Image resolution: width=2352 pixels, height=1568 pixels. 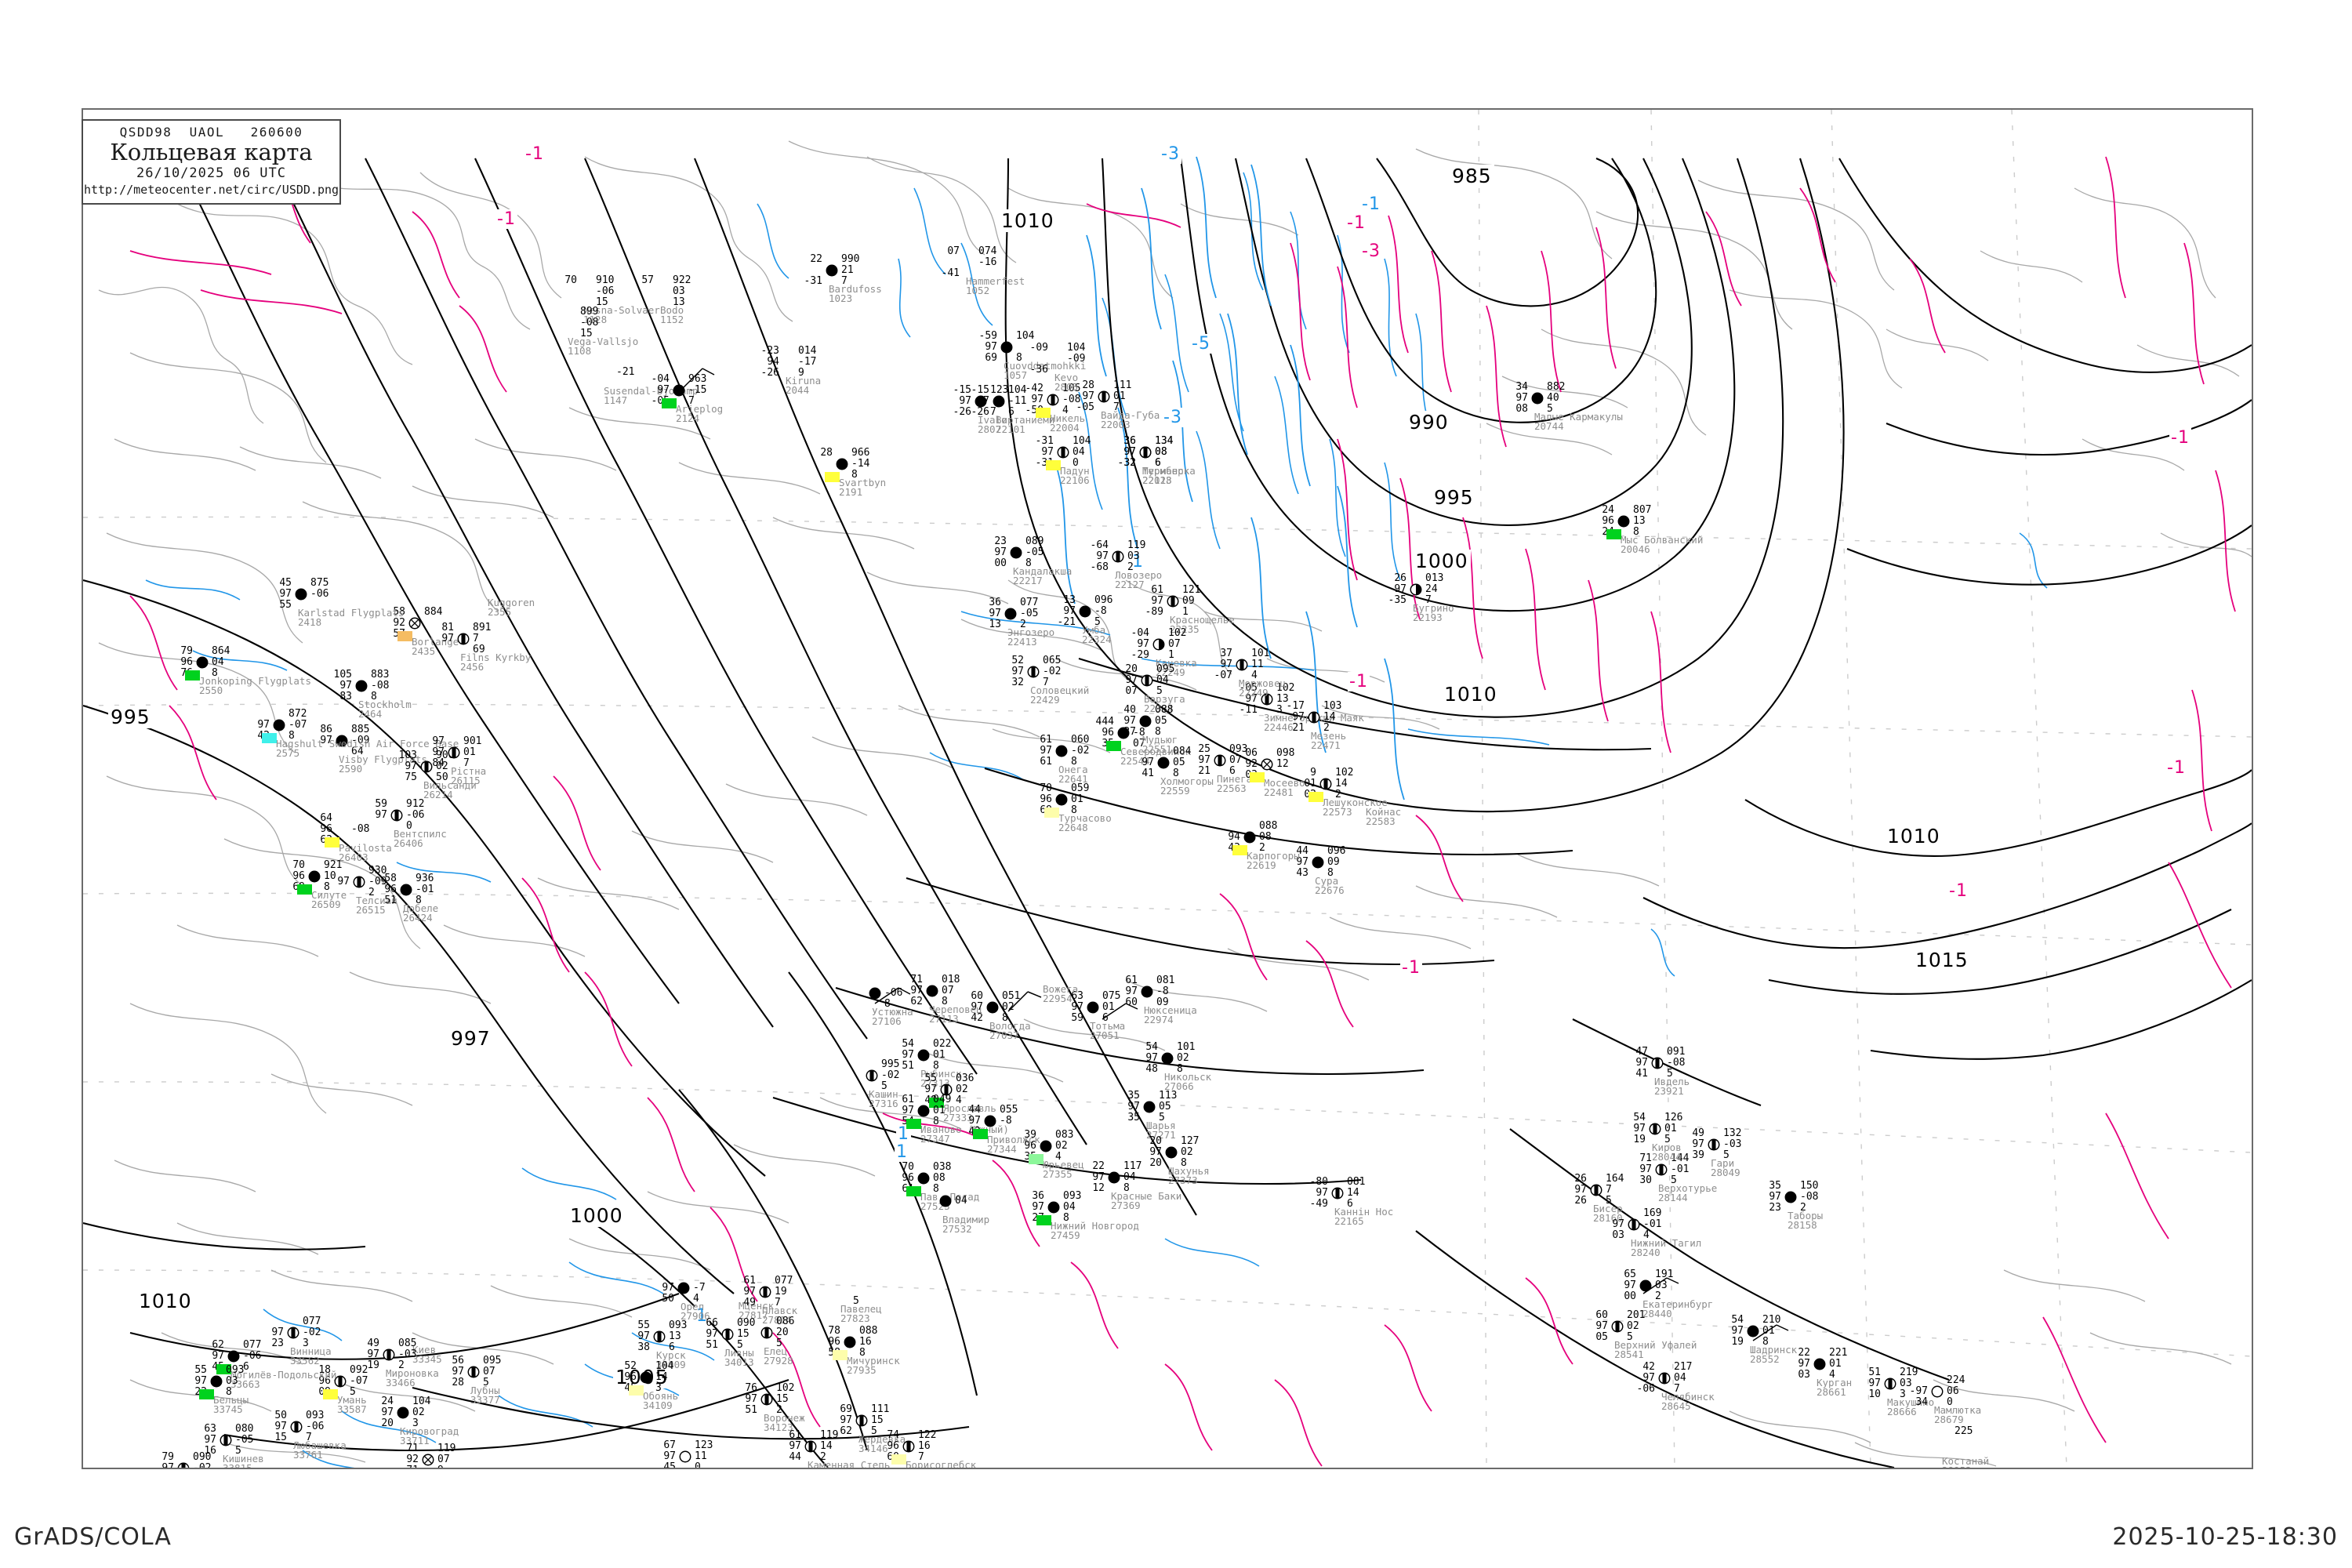 What do you see at coordinates (1065, 411) in the screenshot?
I see `station-precip: 4` at bounding box center [1065, 411].